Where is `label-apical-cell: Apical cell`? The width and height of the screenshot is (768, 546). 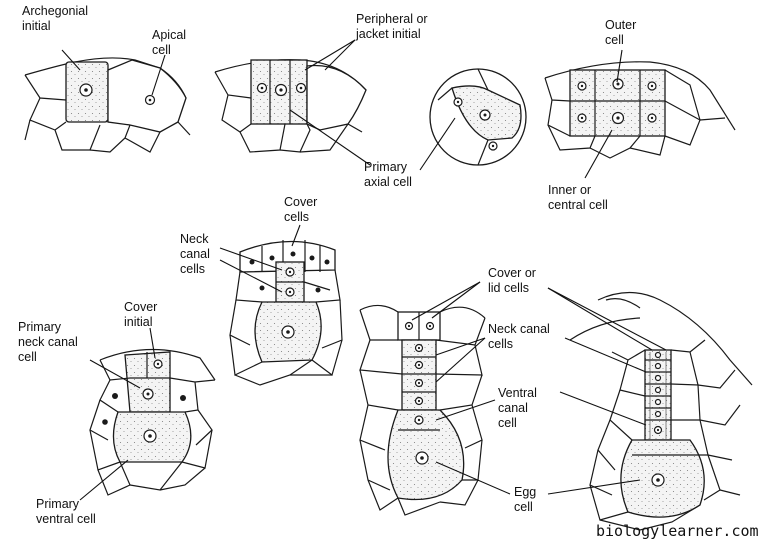 label-apical-cell: Apical cell is located at coordinates (169, 42).